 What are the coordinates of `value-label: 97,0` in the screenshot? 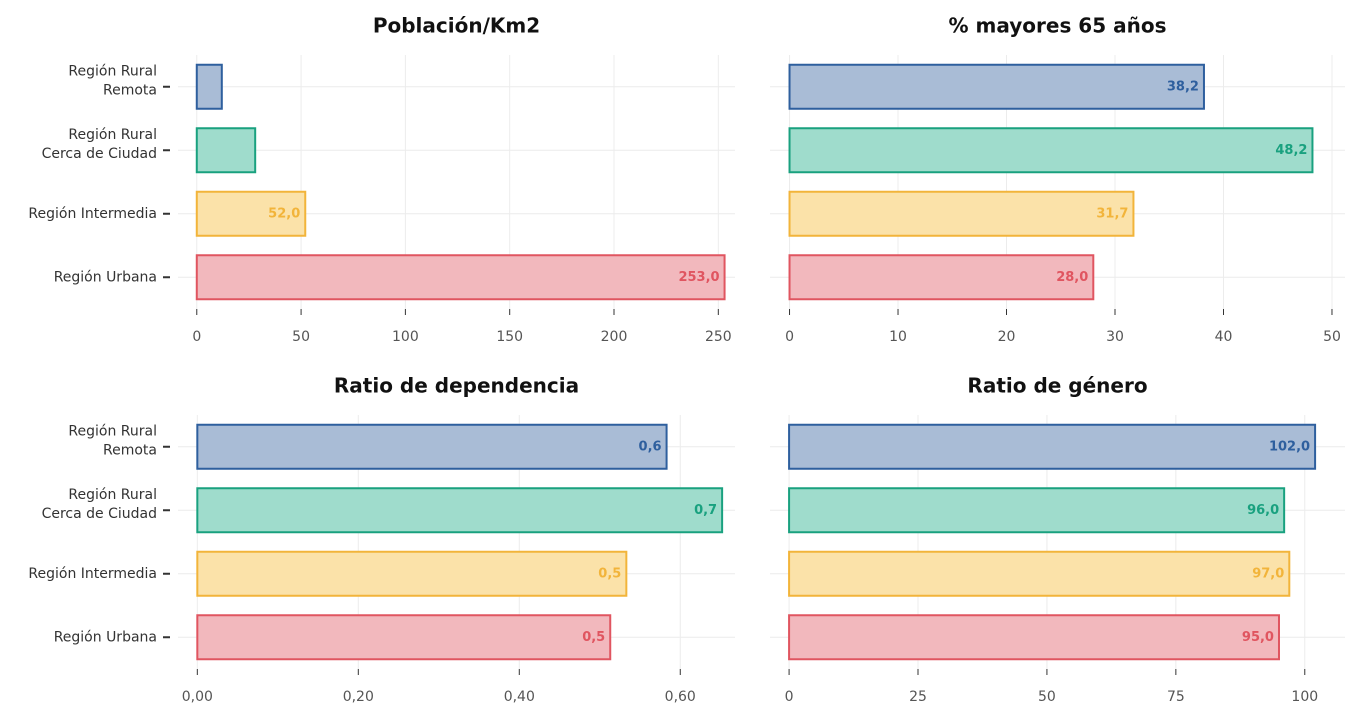 It's located at (1268, 573).